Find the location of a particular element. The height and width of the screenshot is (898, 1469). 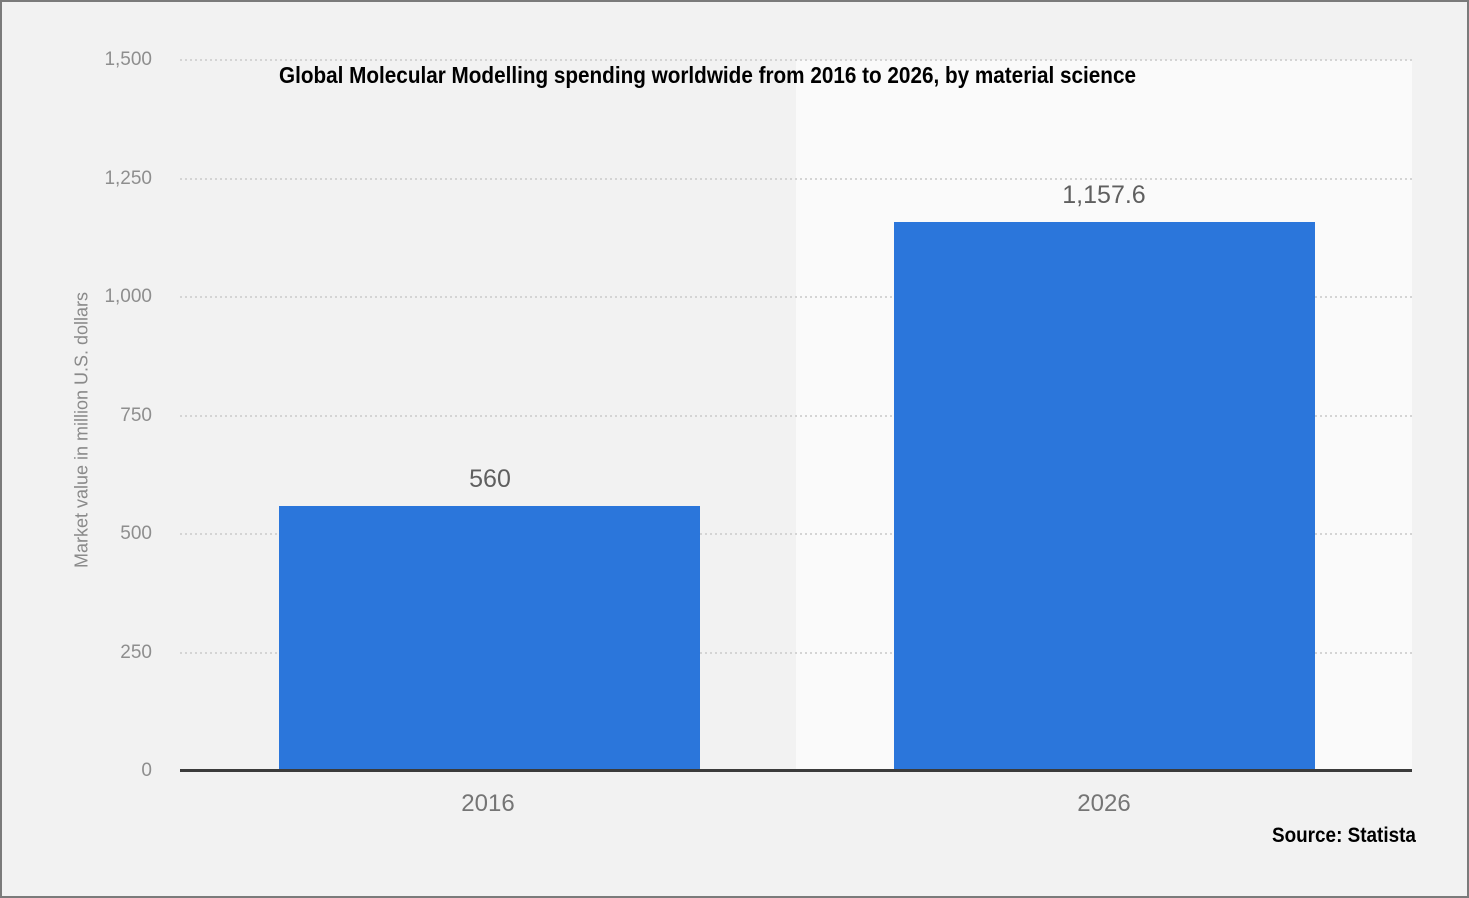

y-tick-label-1000: 1,000 is located at coordinates (128, 296).